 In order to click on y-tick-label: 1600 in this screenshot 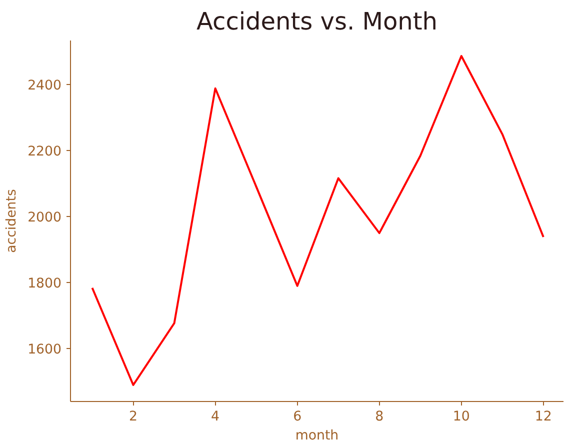, I will do `click(45, 350)`.